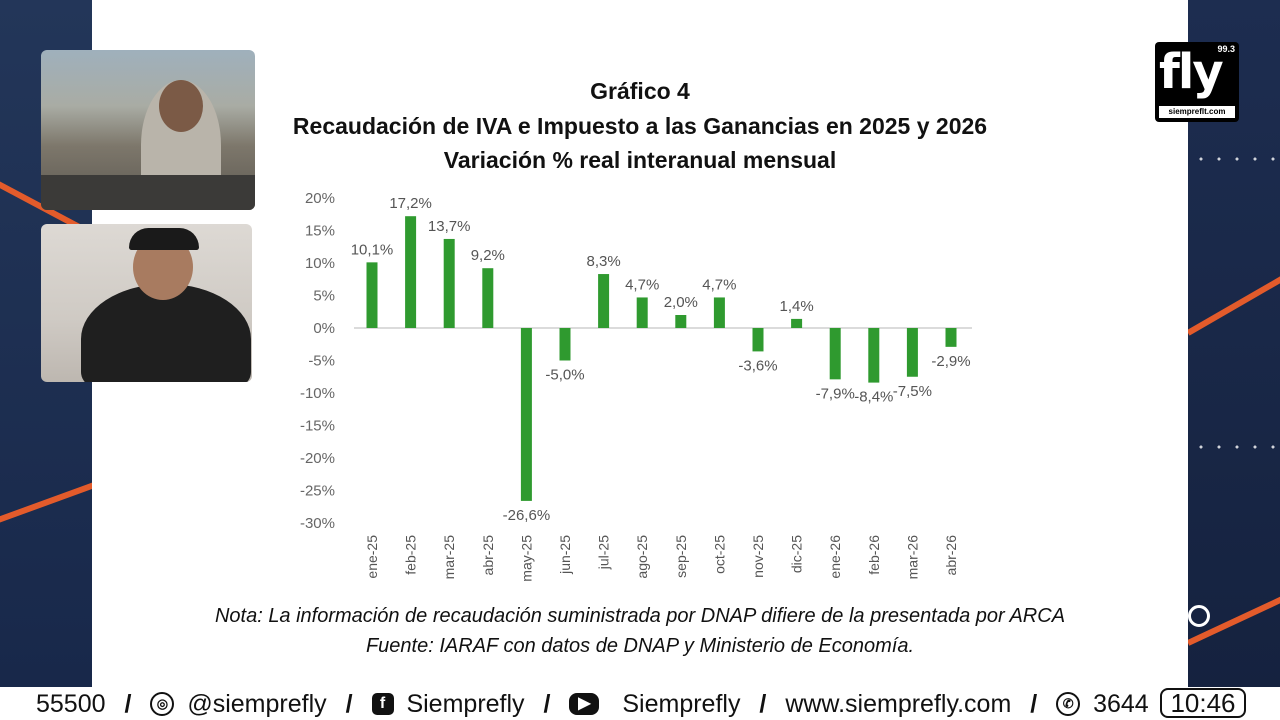 The width and height of the screenshot is (1280, 720). I want to click on data-label: 8,3%, so click(603, 261).